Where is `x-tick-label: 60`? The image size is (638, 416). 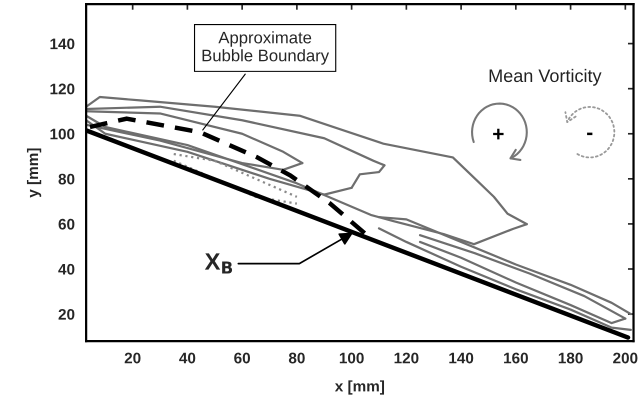 x-tick-label: 60 is located at coordinates (242, 358).